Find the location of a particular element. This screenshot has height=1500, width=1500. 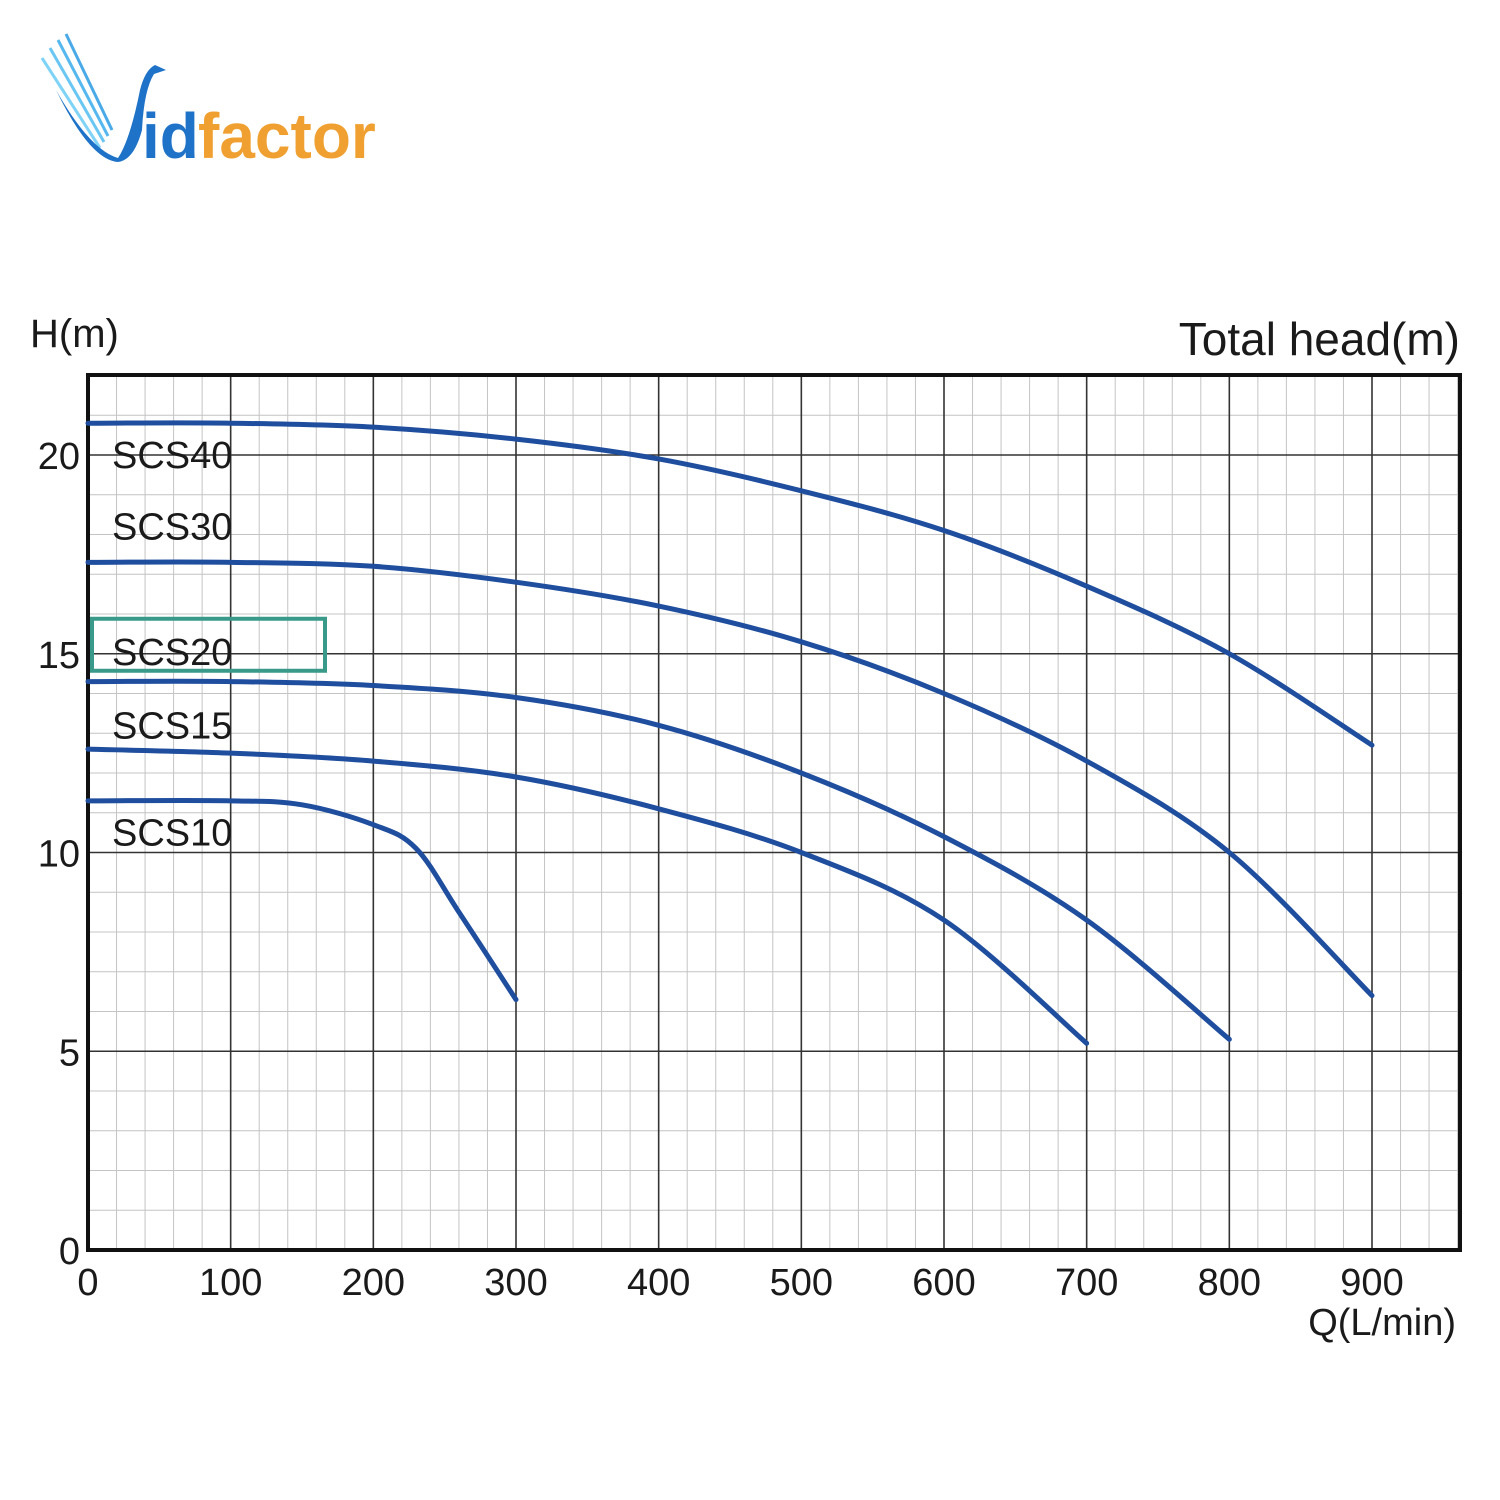

x-tick-label: 100 is located at coordinates (230, 1283).